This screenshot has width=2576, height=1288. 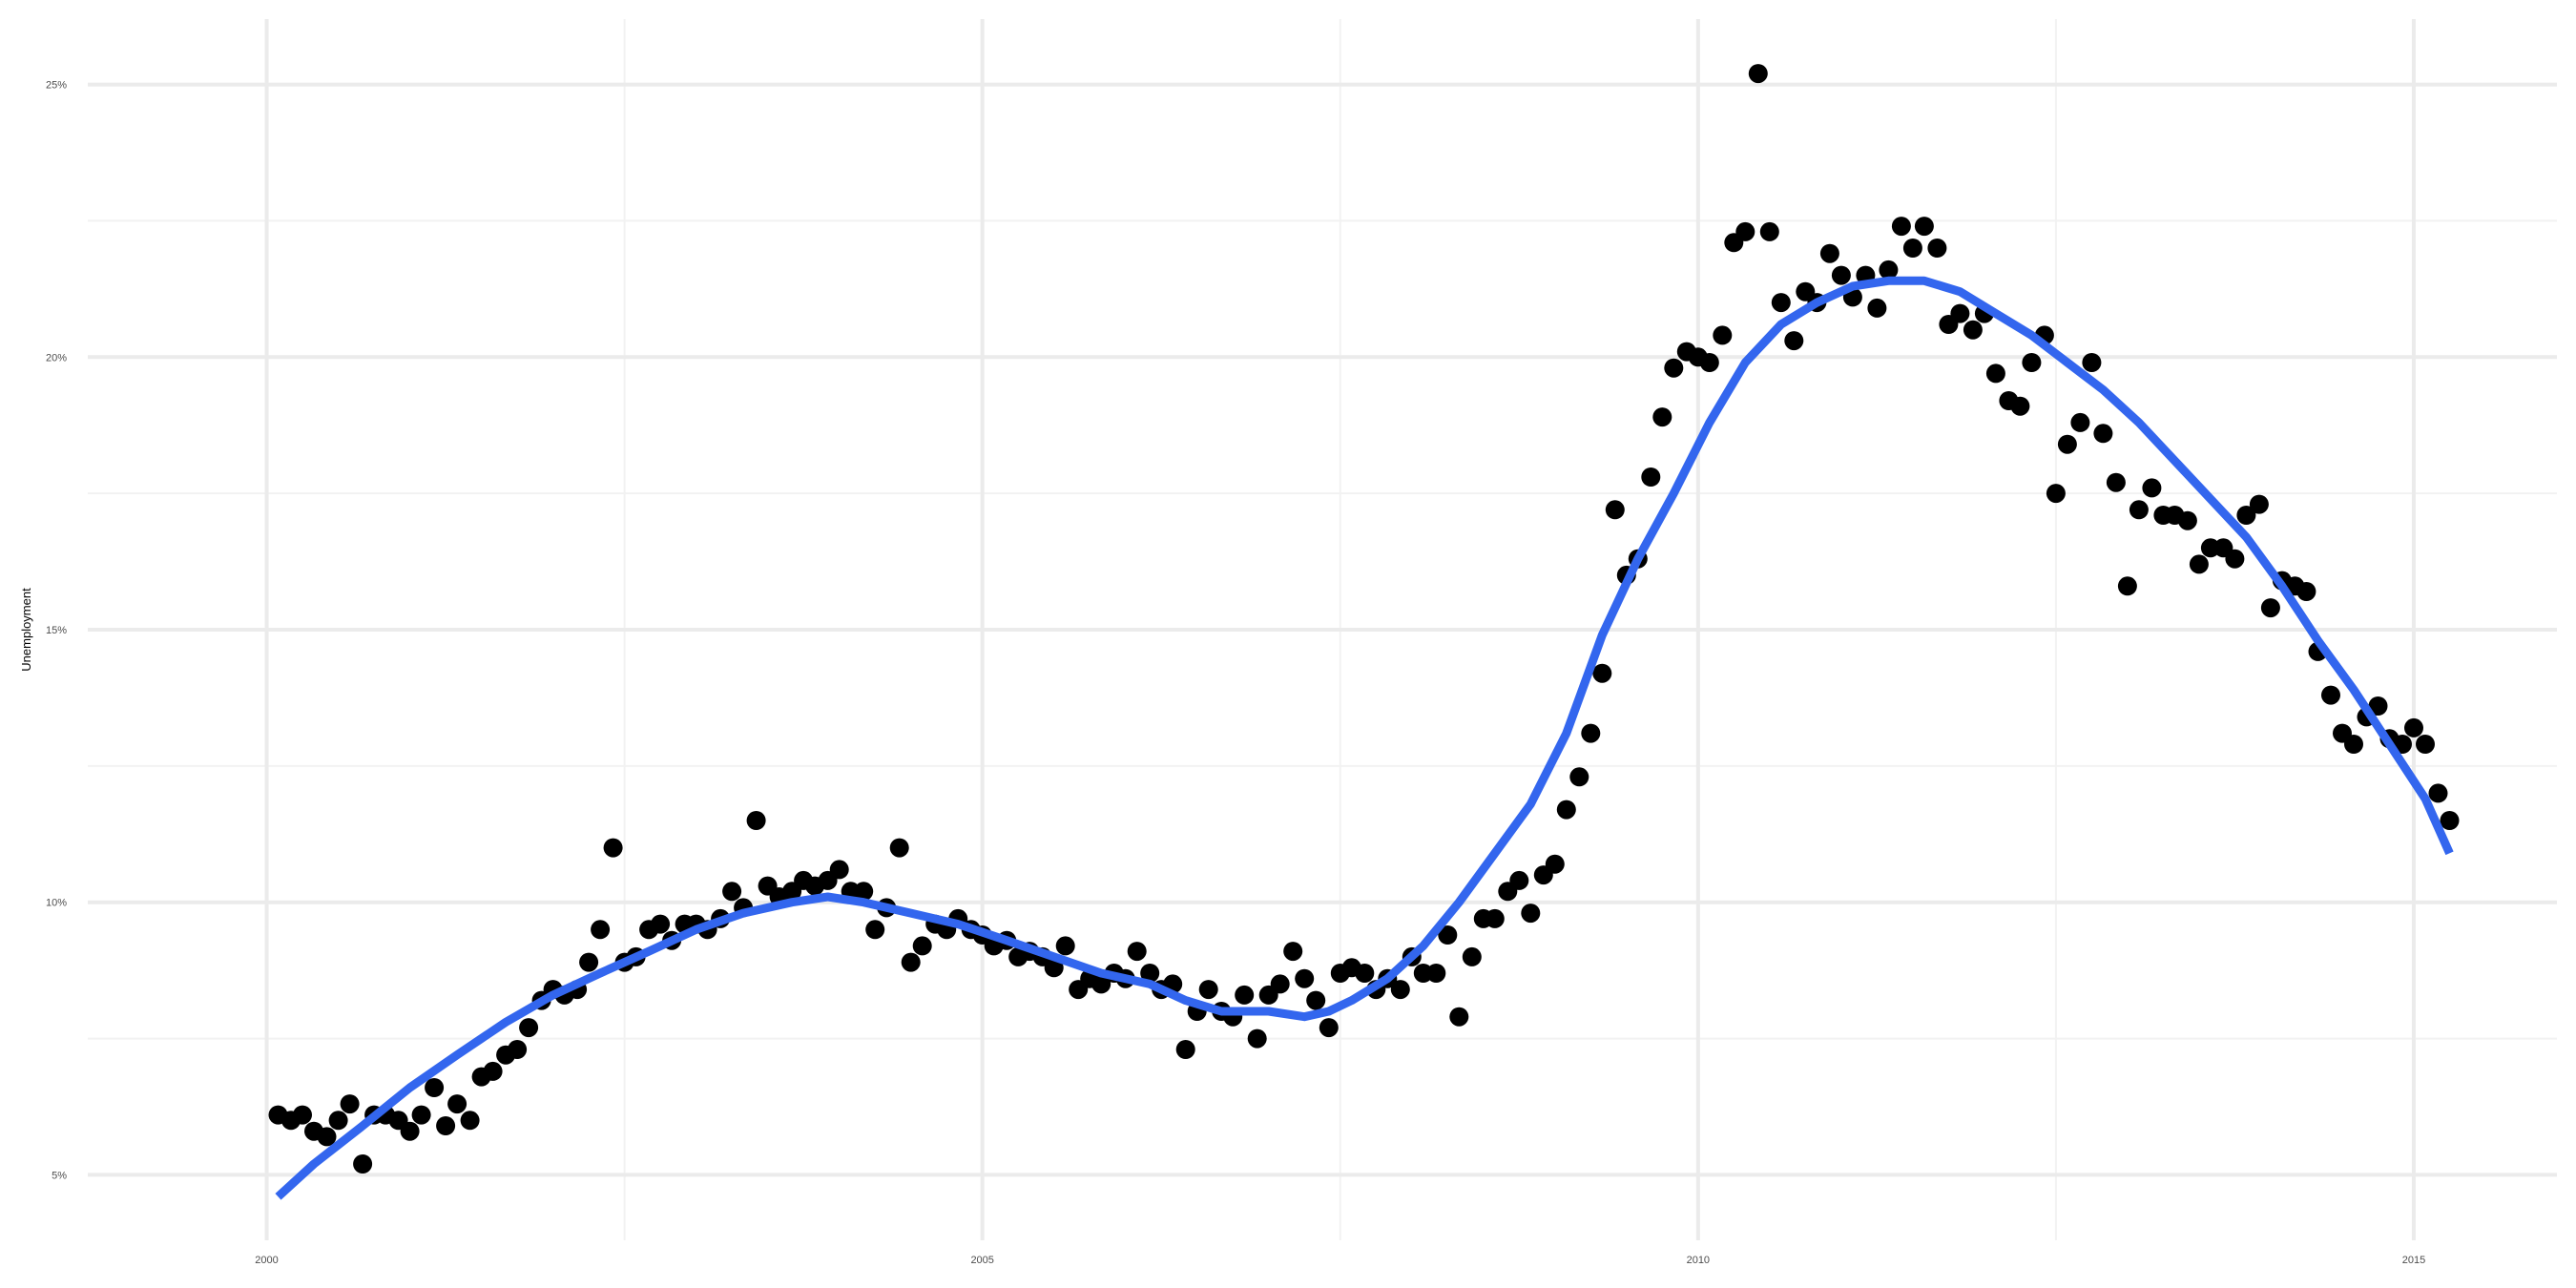 What do you see at coordinates (1698, 1260) in the screenshot?
I see `x-tick-label: 2010` at bounding box center [1698, 1260].